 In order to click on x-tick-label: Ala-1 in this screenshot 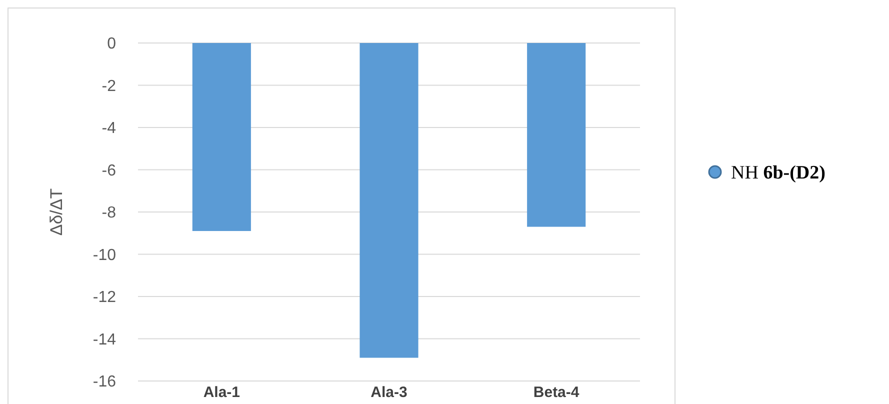, I will do `click(221, 392)`.